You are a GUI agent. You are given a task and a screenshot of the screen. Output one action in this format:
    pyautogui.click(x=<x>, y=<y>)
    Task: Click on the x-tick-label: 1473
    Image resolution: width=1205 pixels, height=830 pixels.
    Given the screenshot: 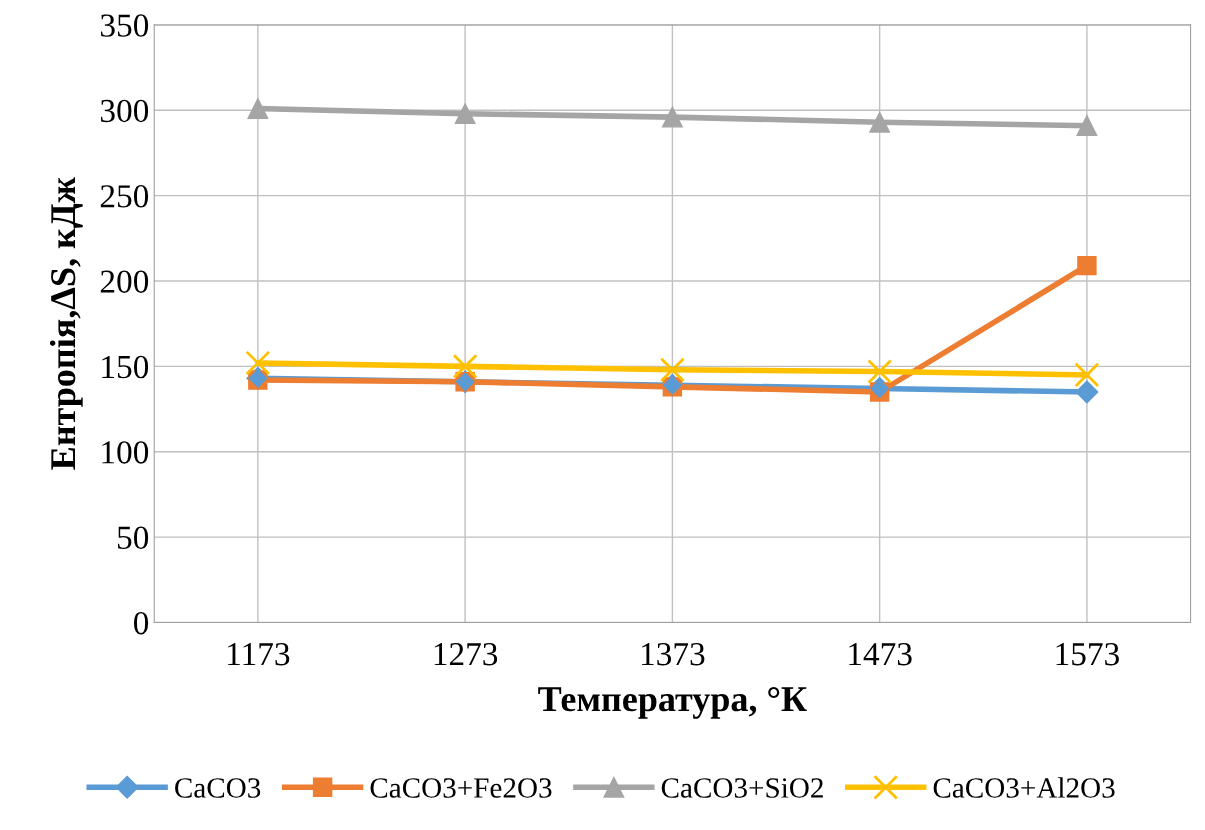 What is the action you would take?
    pyautogui.click(x=880, y=654)
    